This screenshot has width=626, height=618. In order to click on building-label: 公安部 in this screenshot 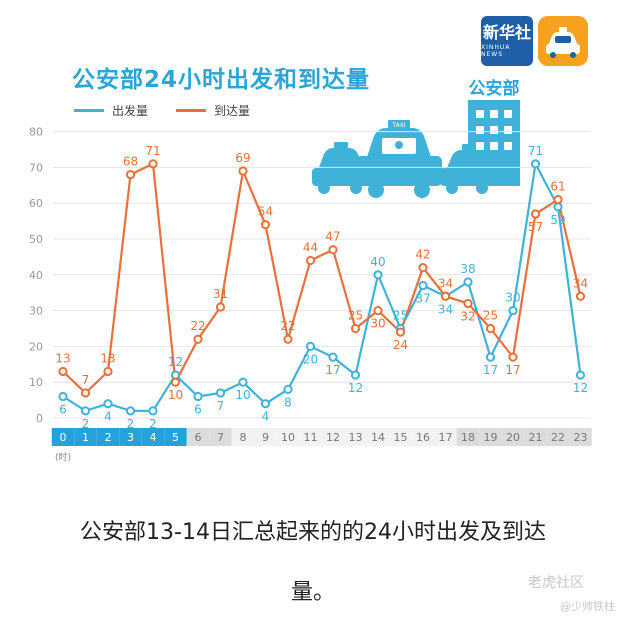, I will do `click(494, 88)`.